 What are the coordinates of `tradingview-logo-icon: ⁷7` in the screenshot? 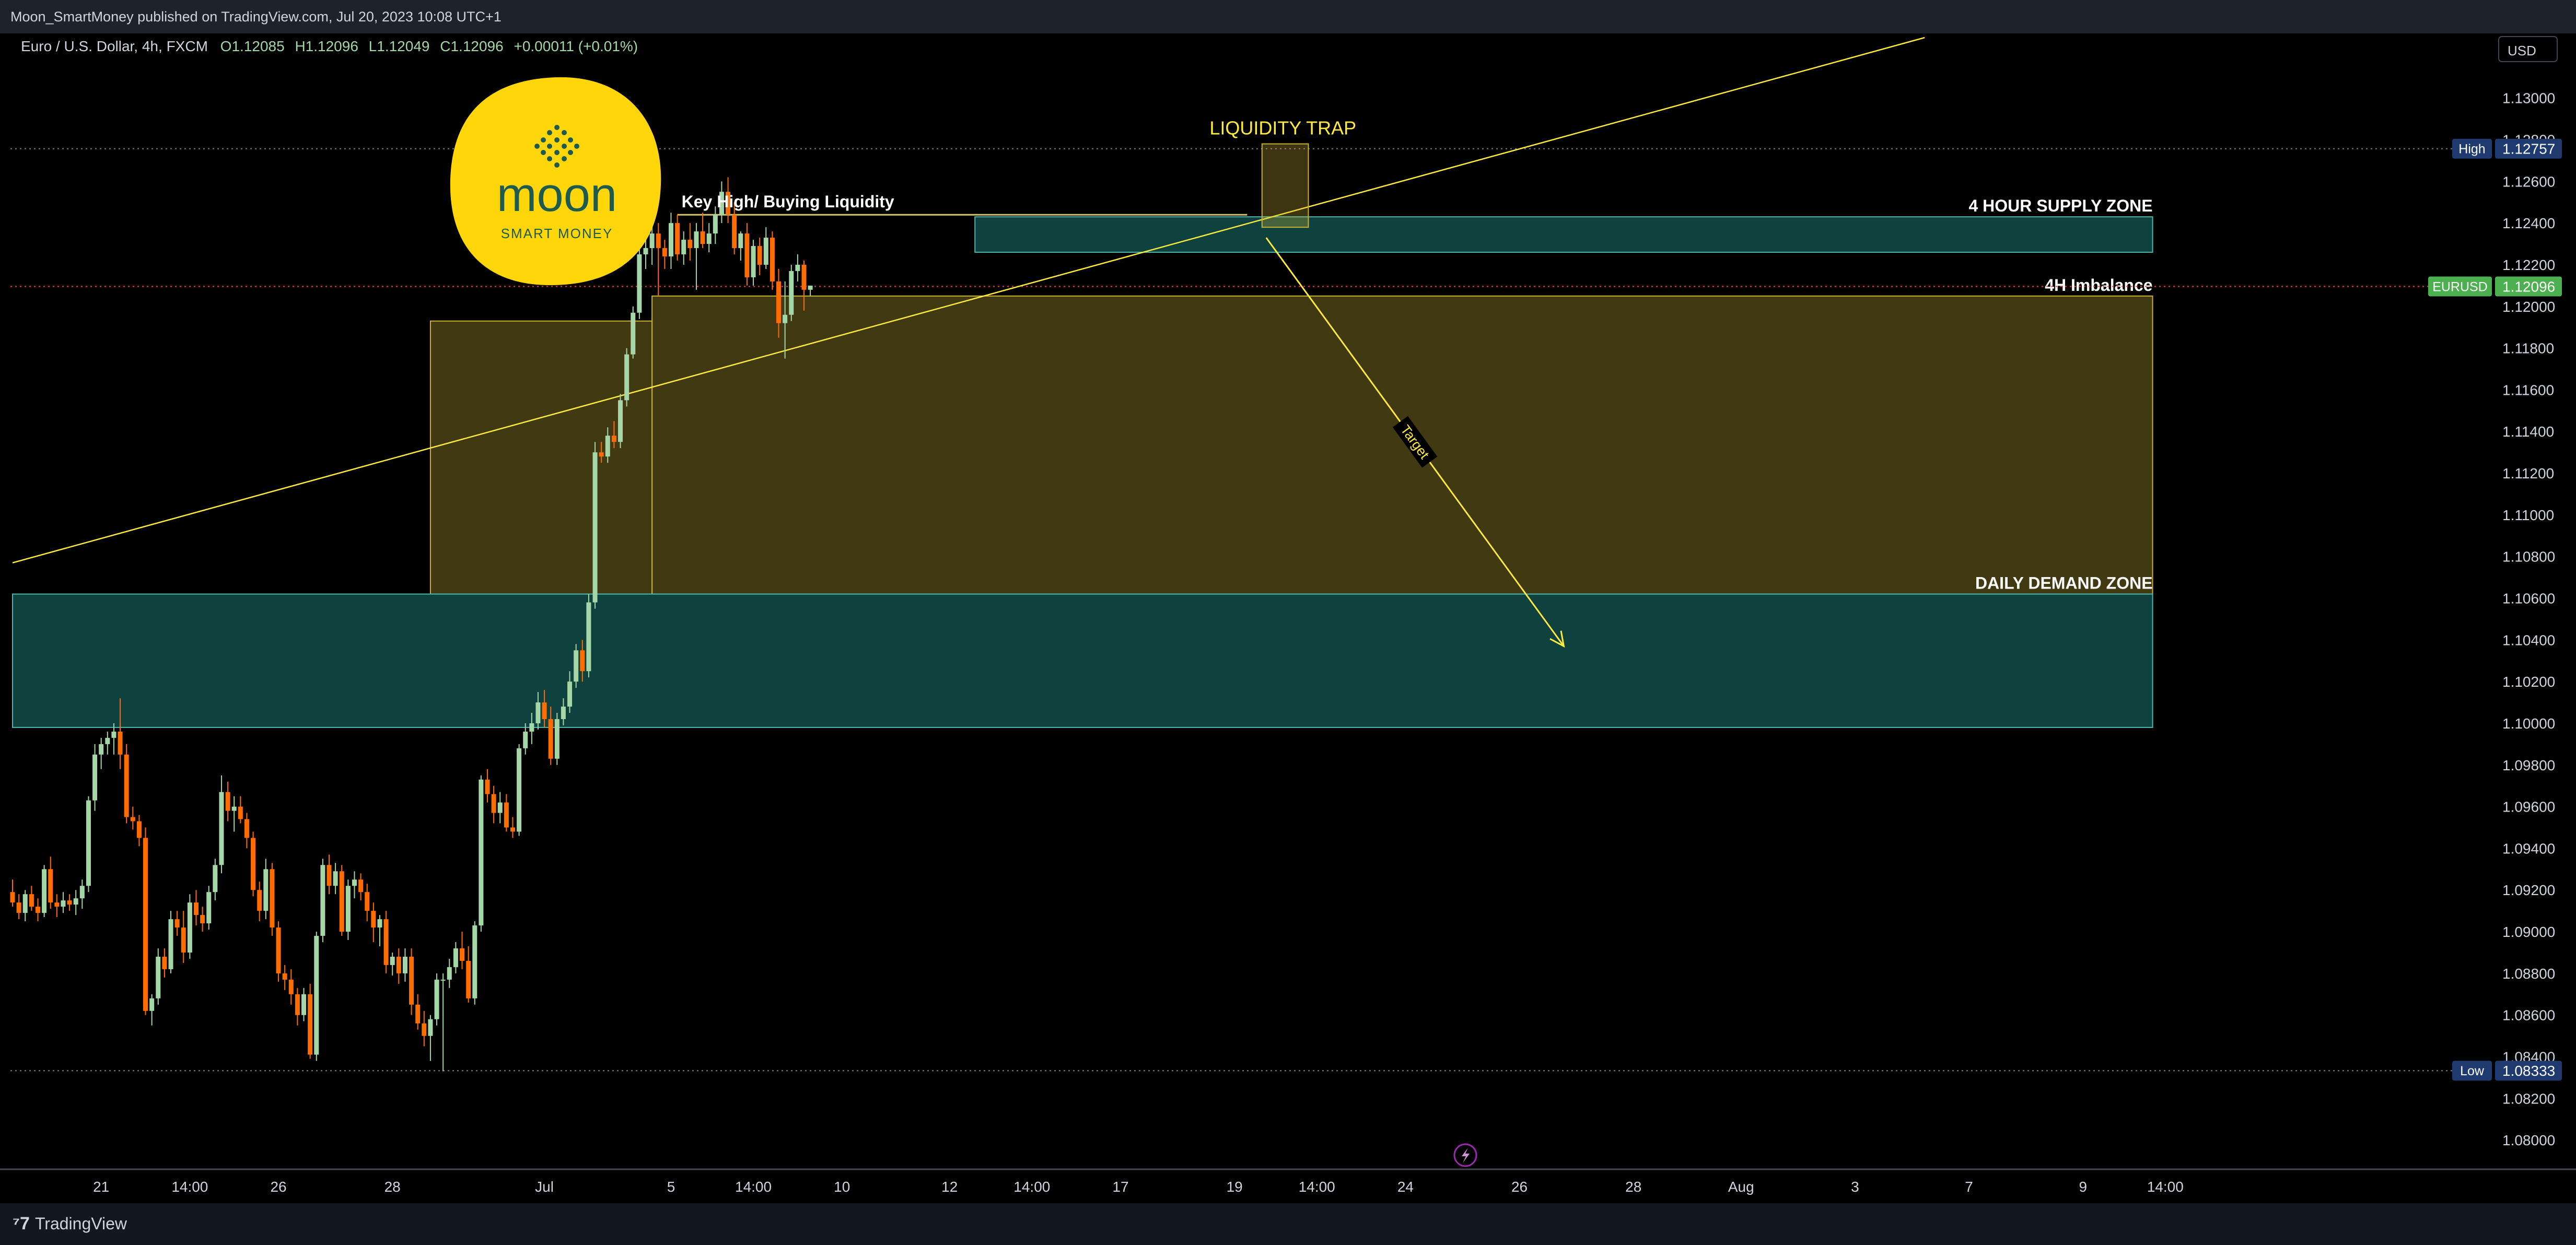 It's located at (21, 1224).